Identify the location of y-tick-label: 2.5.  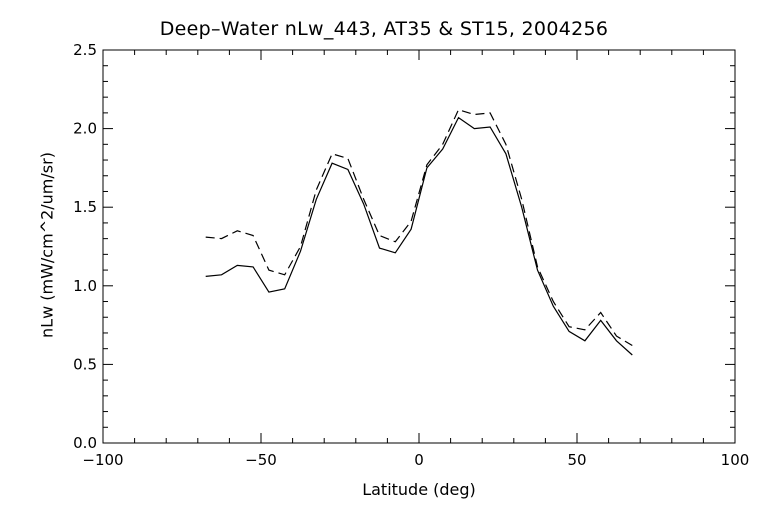
(85, 50).